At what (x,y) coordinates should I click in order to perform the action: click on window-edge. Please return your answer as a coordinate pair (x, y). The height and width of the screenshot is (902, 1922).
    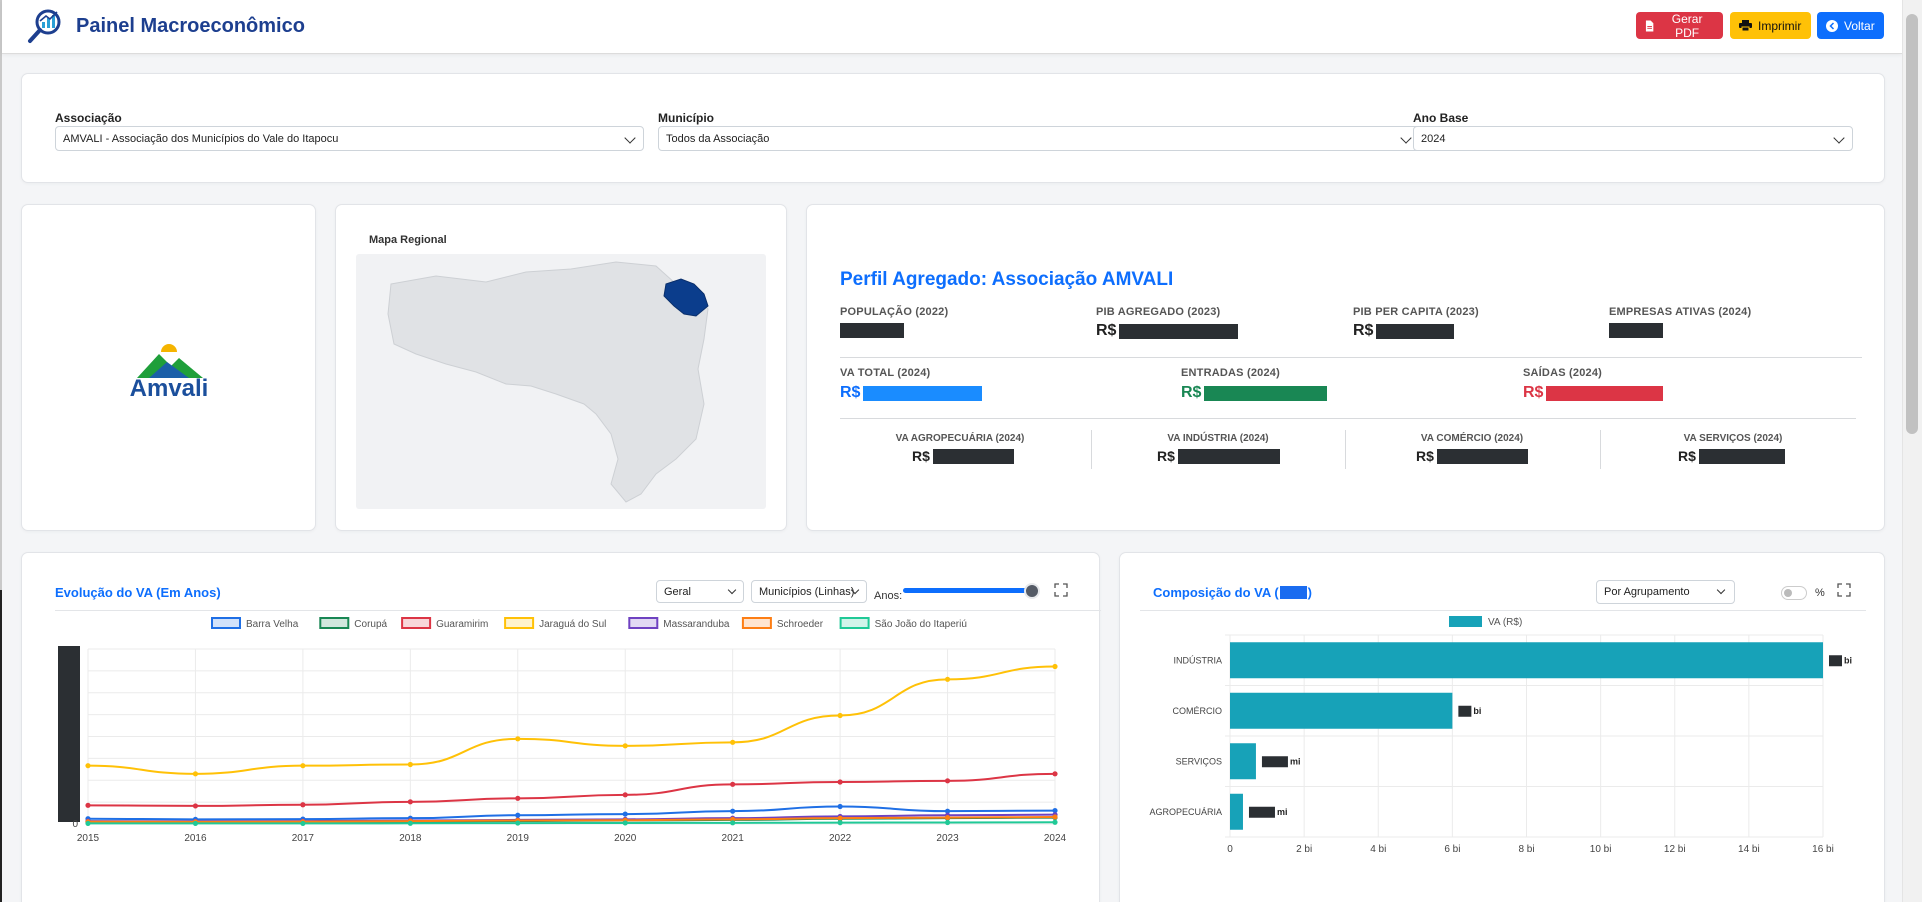
    Looking at the image, I should click on (1, 451).